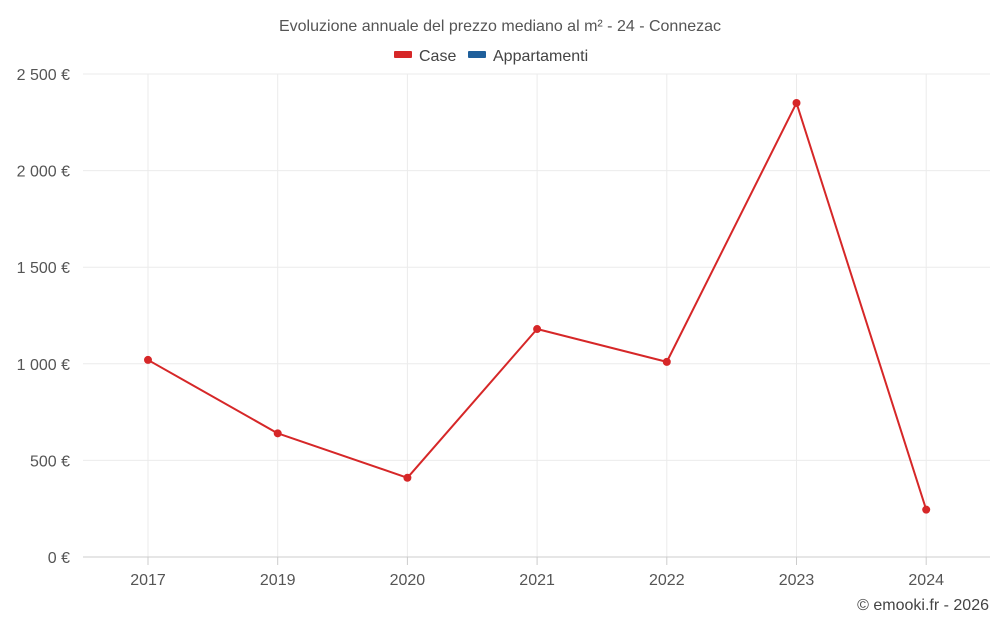  Describe the element at coordinates (278, 580) in the screenshot. I see `x-tick-label: 2019` at that location.